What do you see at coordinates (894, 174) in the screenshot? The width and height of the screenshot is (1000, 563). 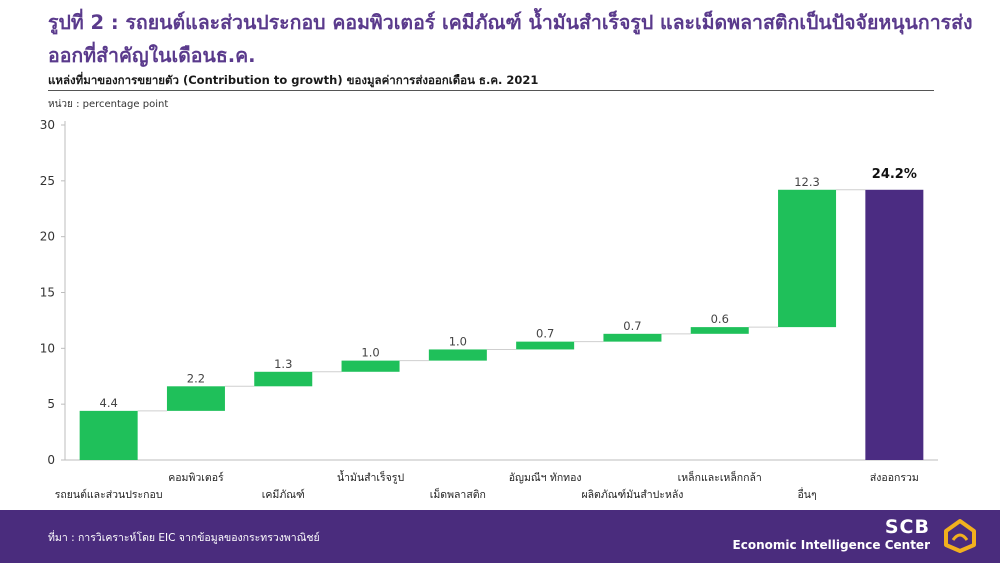 I see `data-label: 24.2%` at bounding box center [894, 174].